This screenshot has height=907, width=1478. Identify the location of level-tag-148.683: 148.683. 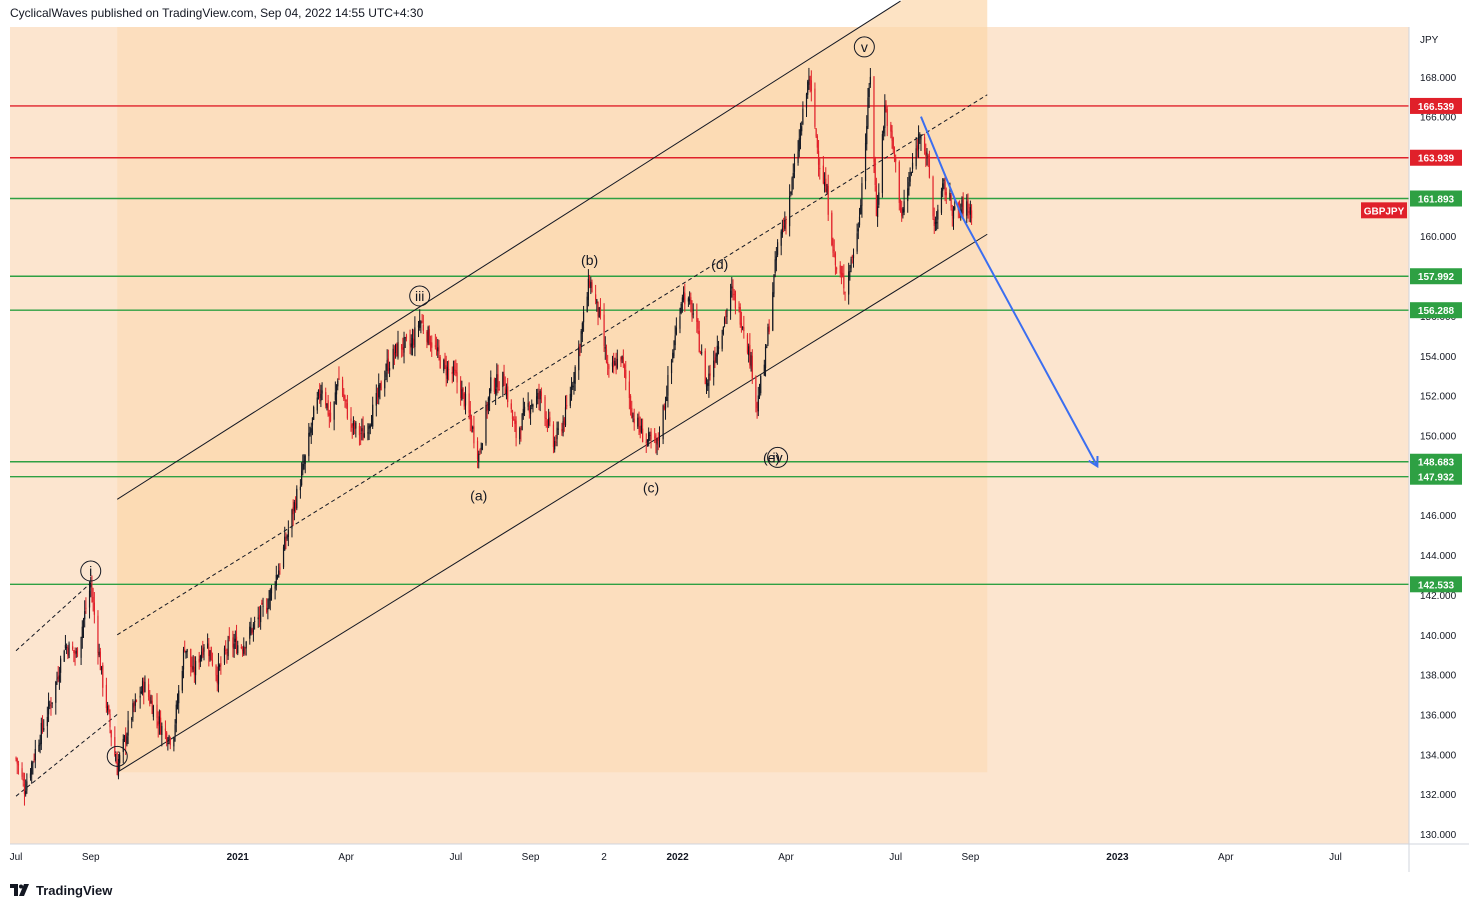
(1436, 461).